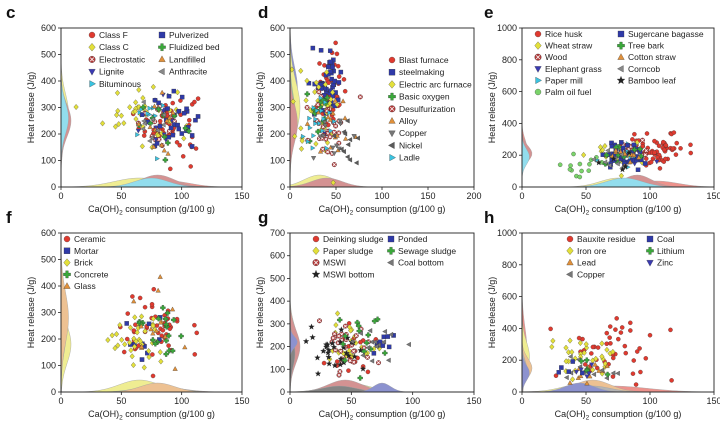 This screenshot has height=427, width=720. I want to click on y-tick-label: 700, so click(277, 233).